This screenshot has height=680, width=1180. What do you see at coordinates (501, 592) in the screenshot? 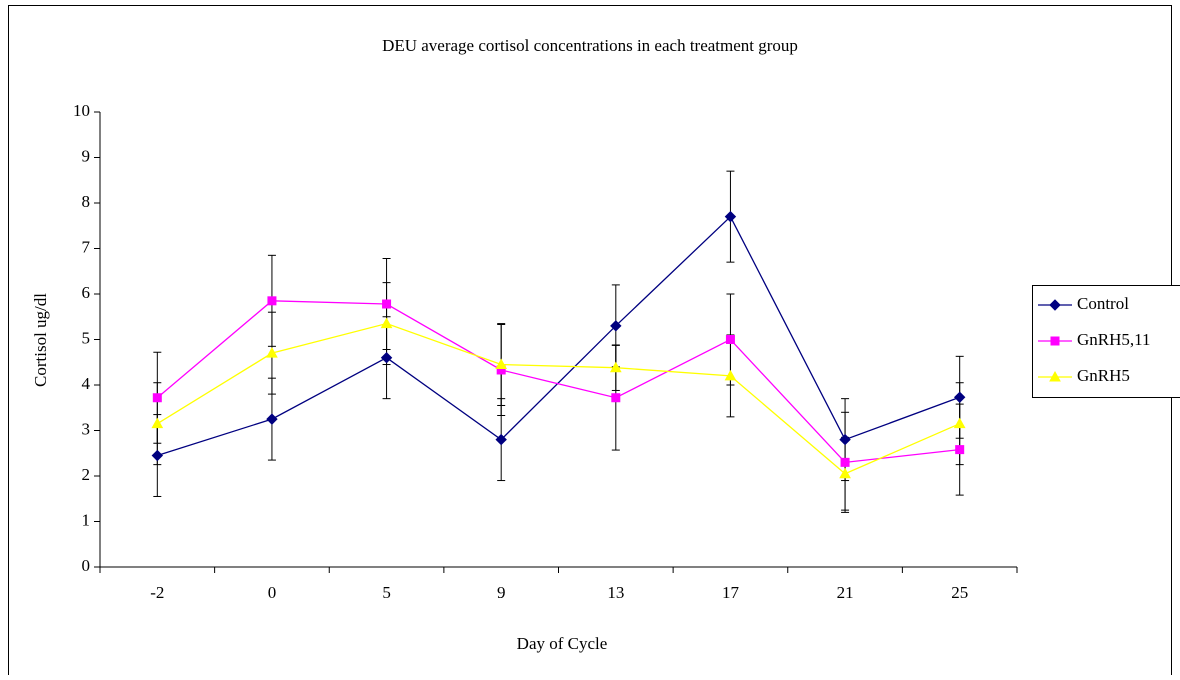
I see `x-tick-label: 9` at bounding box center [501, 592].